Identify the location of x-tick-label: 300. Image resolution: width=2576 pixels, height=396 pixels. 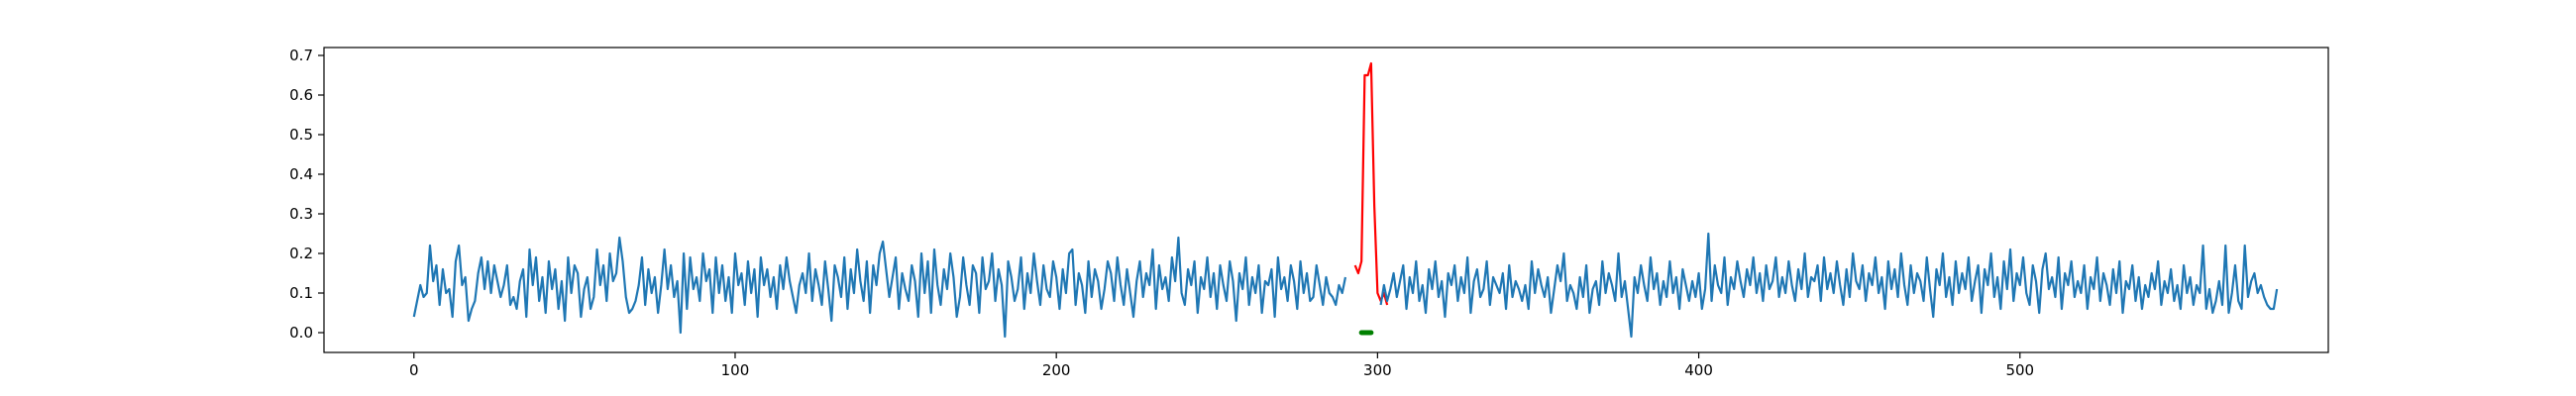
(1377, 370).